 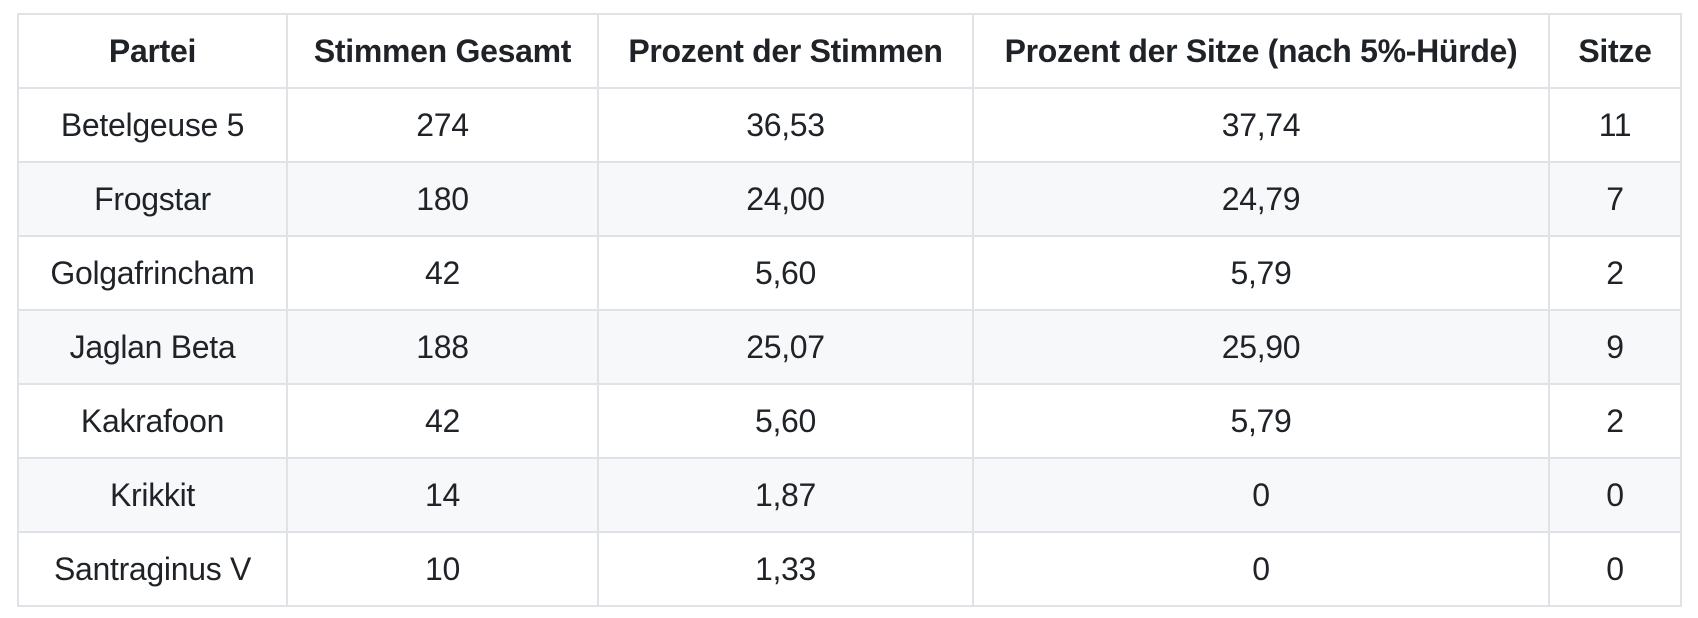 I want to click on table-row: Frogstar 180 24,00 24,79 7, so click(x=849, y=199).